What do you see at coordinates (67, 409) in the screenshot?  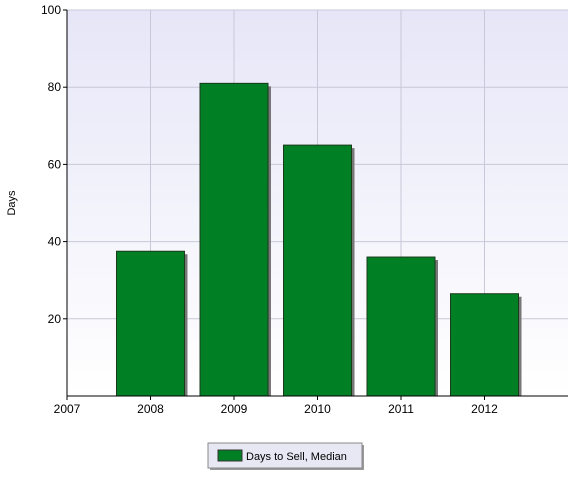 I see `x-tick-label: 2007` at bounding box center [67, 409].